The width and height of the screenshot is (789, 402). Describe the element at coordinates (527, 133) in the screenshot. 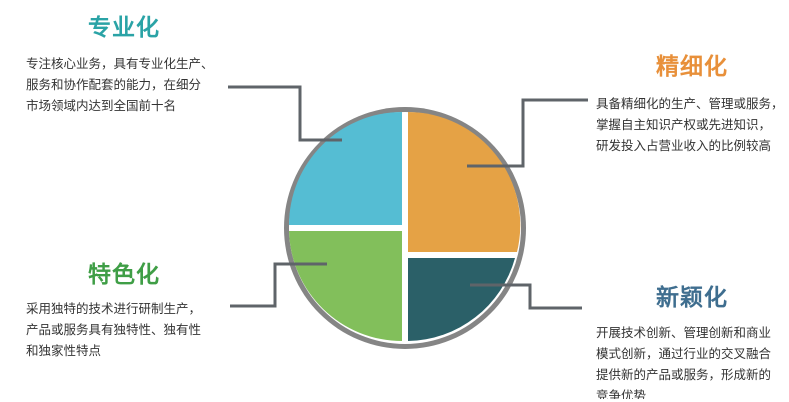

I see `connector-top-right` at that location.